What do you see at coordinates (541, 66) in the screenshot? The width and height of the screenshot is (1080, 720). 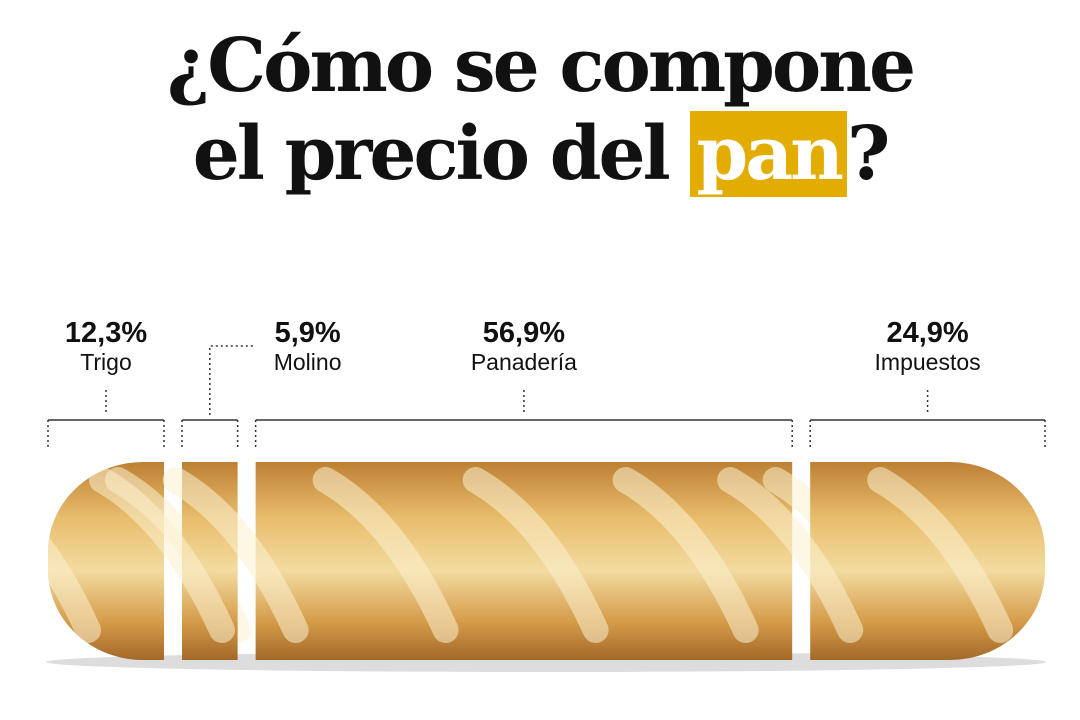 I see `title-line: ¿Cómo se compone` at bounding box center [541, 66].